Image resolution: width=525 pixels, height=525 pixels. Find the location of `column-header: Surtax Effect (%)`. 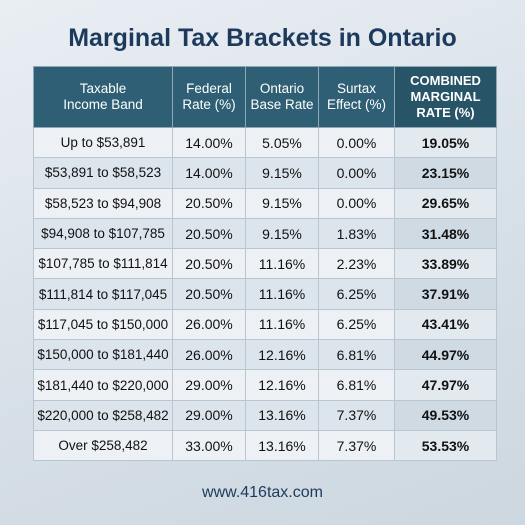

column-header: Surtax Effect (%) is located at coordinates (356, 97).